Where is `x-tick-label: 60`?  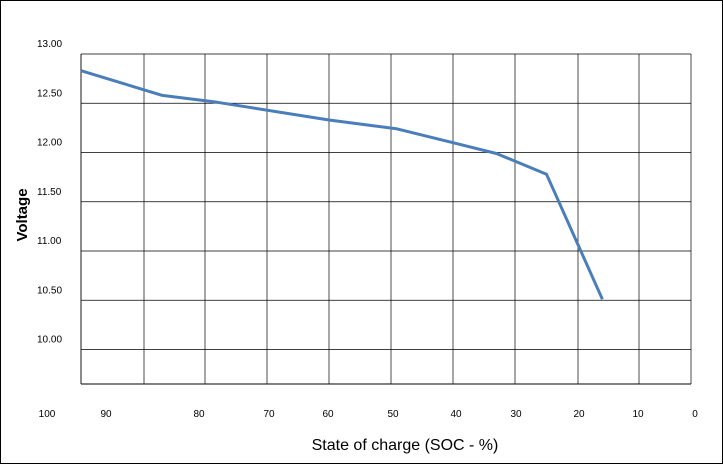
x-tick-label: 60 is located at coordinates (328, 414).